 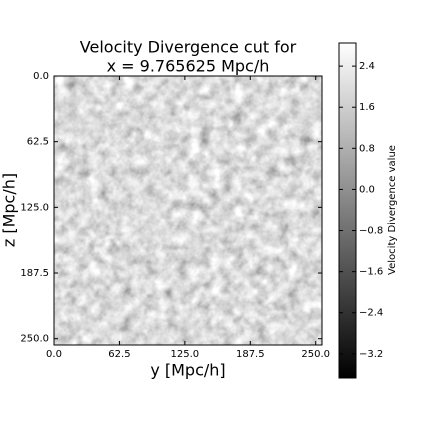 I want to click on colorbar-tick-label: 0.8, so click(x=367, y=148).